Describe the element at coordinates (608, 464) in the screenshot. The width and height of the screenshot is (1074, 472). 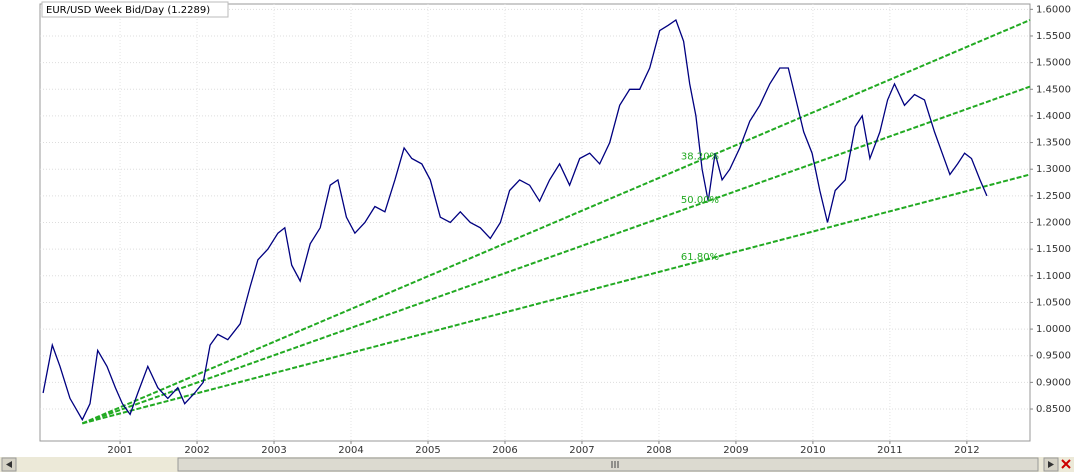
I see `scroll-thumb` at that location.